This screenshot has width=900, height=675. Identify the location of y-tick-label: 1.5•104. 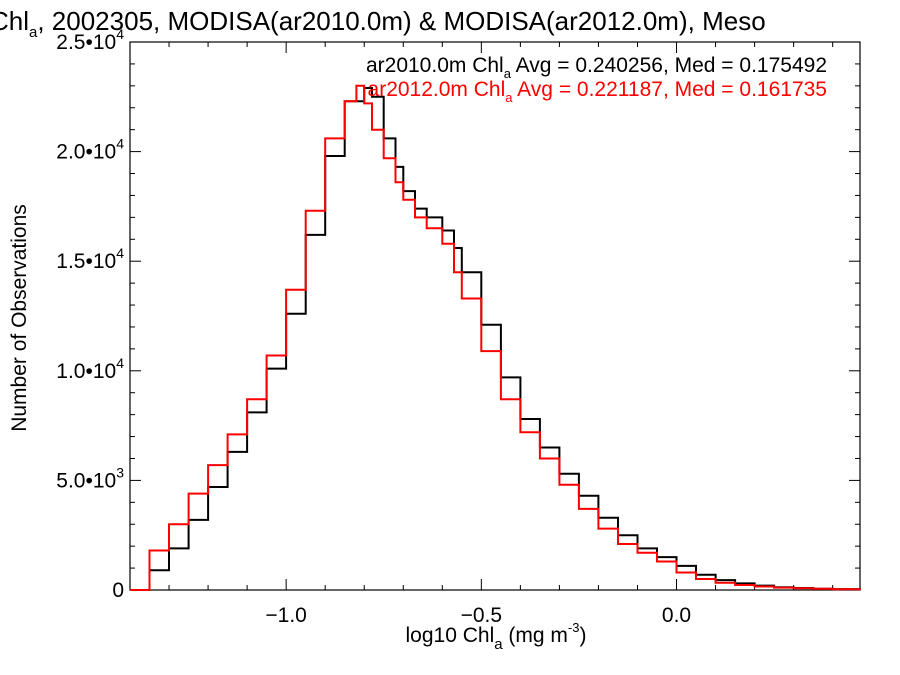
(90, 259).